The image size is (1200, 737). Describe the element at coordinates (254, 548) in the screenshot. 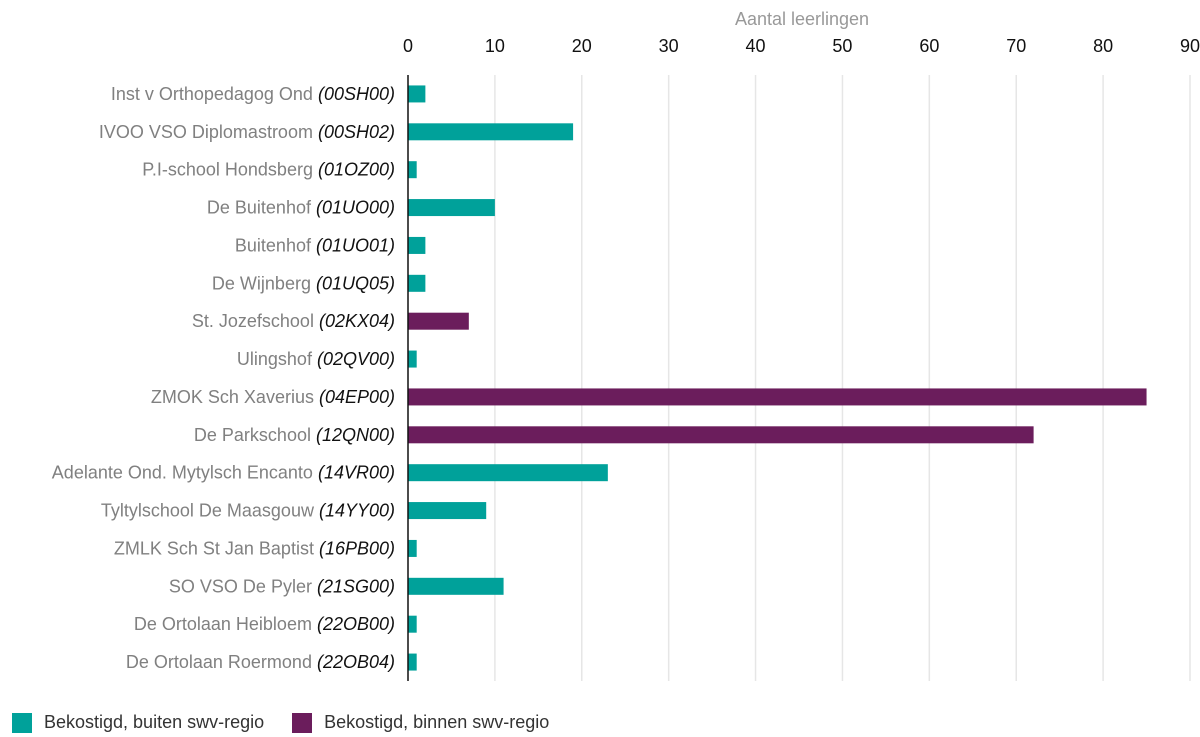

I see `category-label: ZMLK Sch St Jan Baptist (16PB00)` at that location.